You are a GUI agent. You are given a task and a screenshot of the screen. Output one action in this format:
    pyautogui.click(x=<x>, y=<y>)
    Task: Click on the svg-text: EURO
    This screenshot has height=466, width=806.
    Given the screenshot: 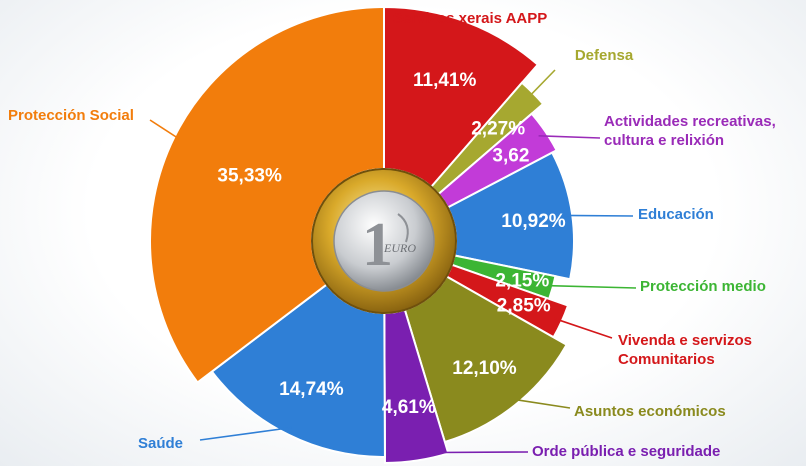 What is the action you would take?
    pyautogui.click(x=399, y=248)
    